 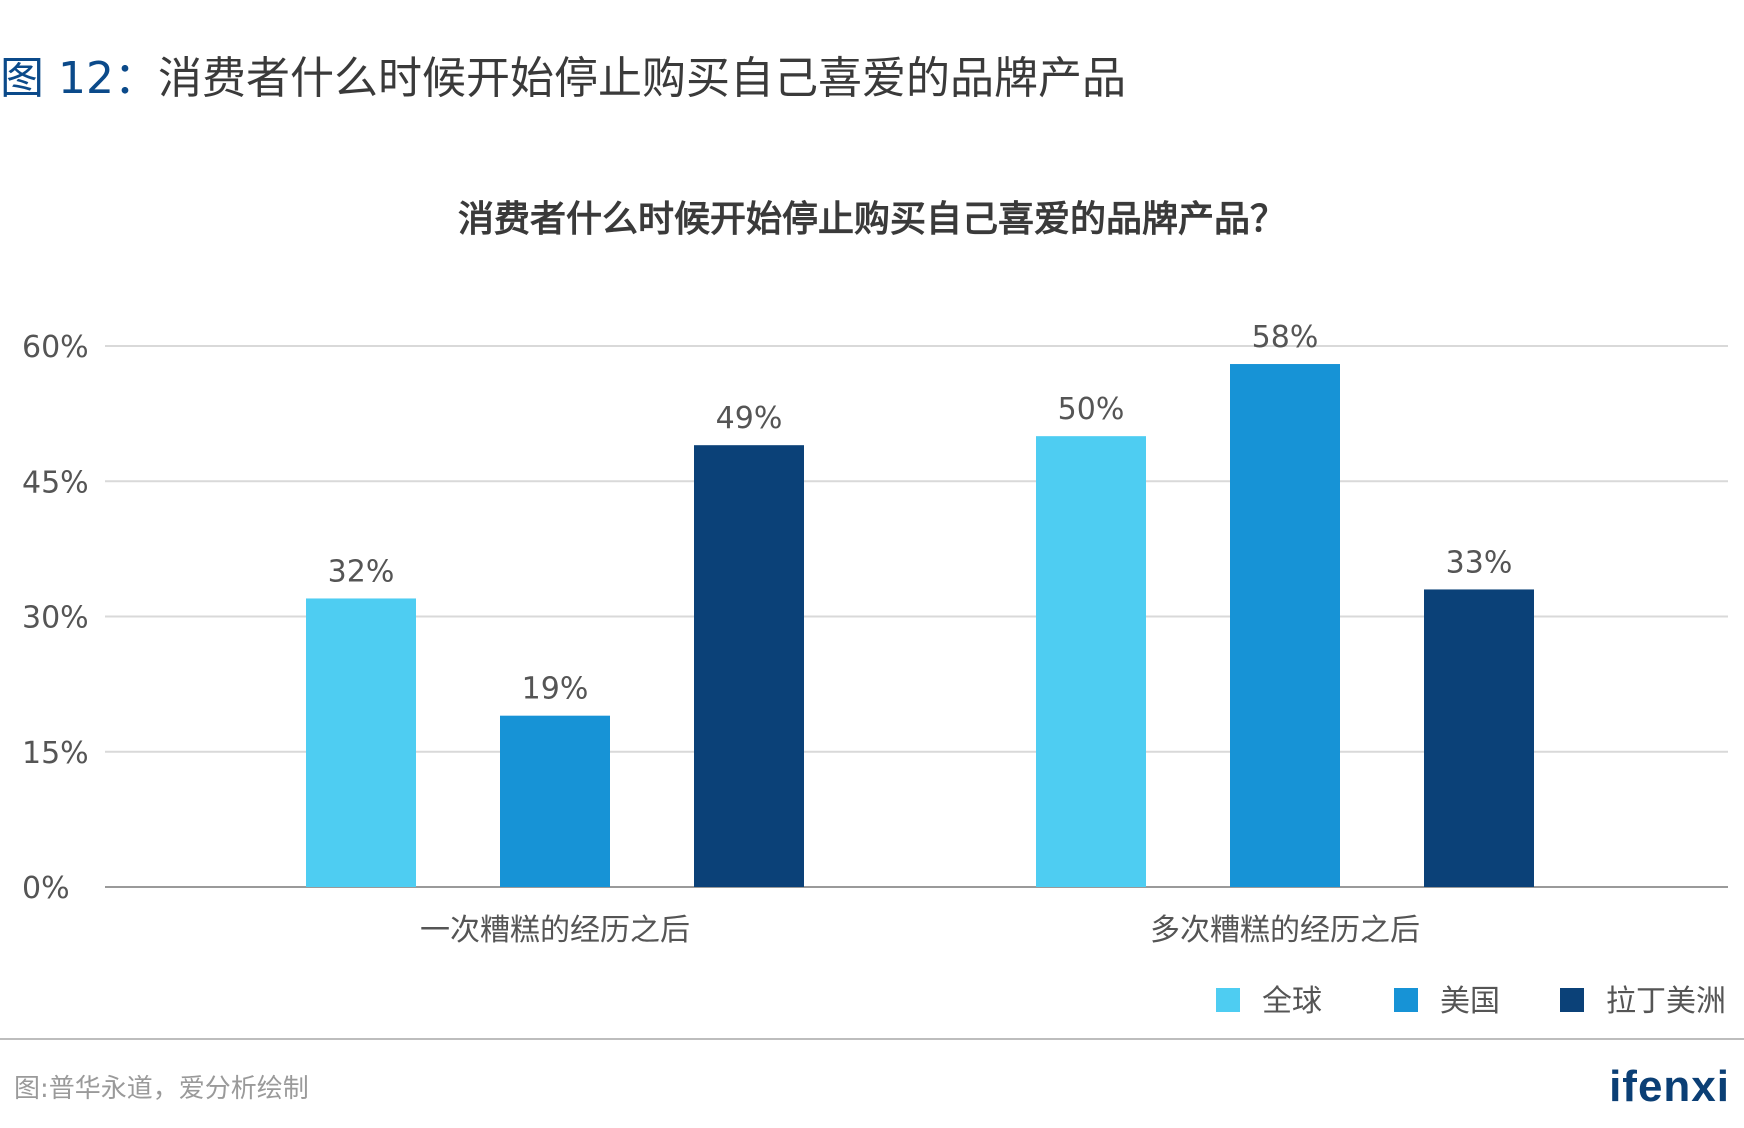 What do you see at coordinates (1669, 1086) in the screenshot?
I see `ifenxi-logo: ifenxi` at bounding box center [1669, 1086].